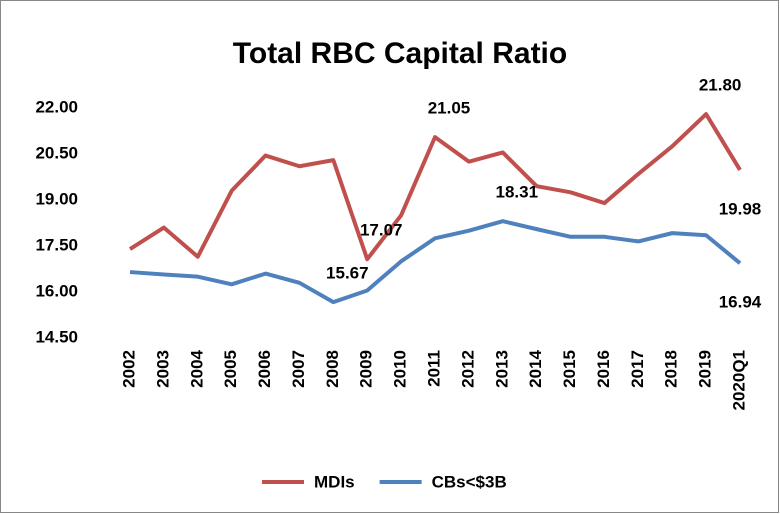 Image resolution: width=780 pixels, height=514 pixels. Describe the element at coordinates (230, 369) in the screenshot. I see `x-tick-label: 2005` at that location.